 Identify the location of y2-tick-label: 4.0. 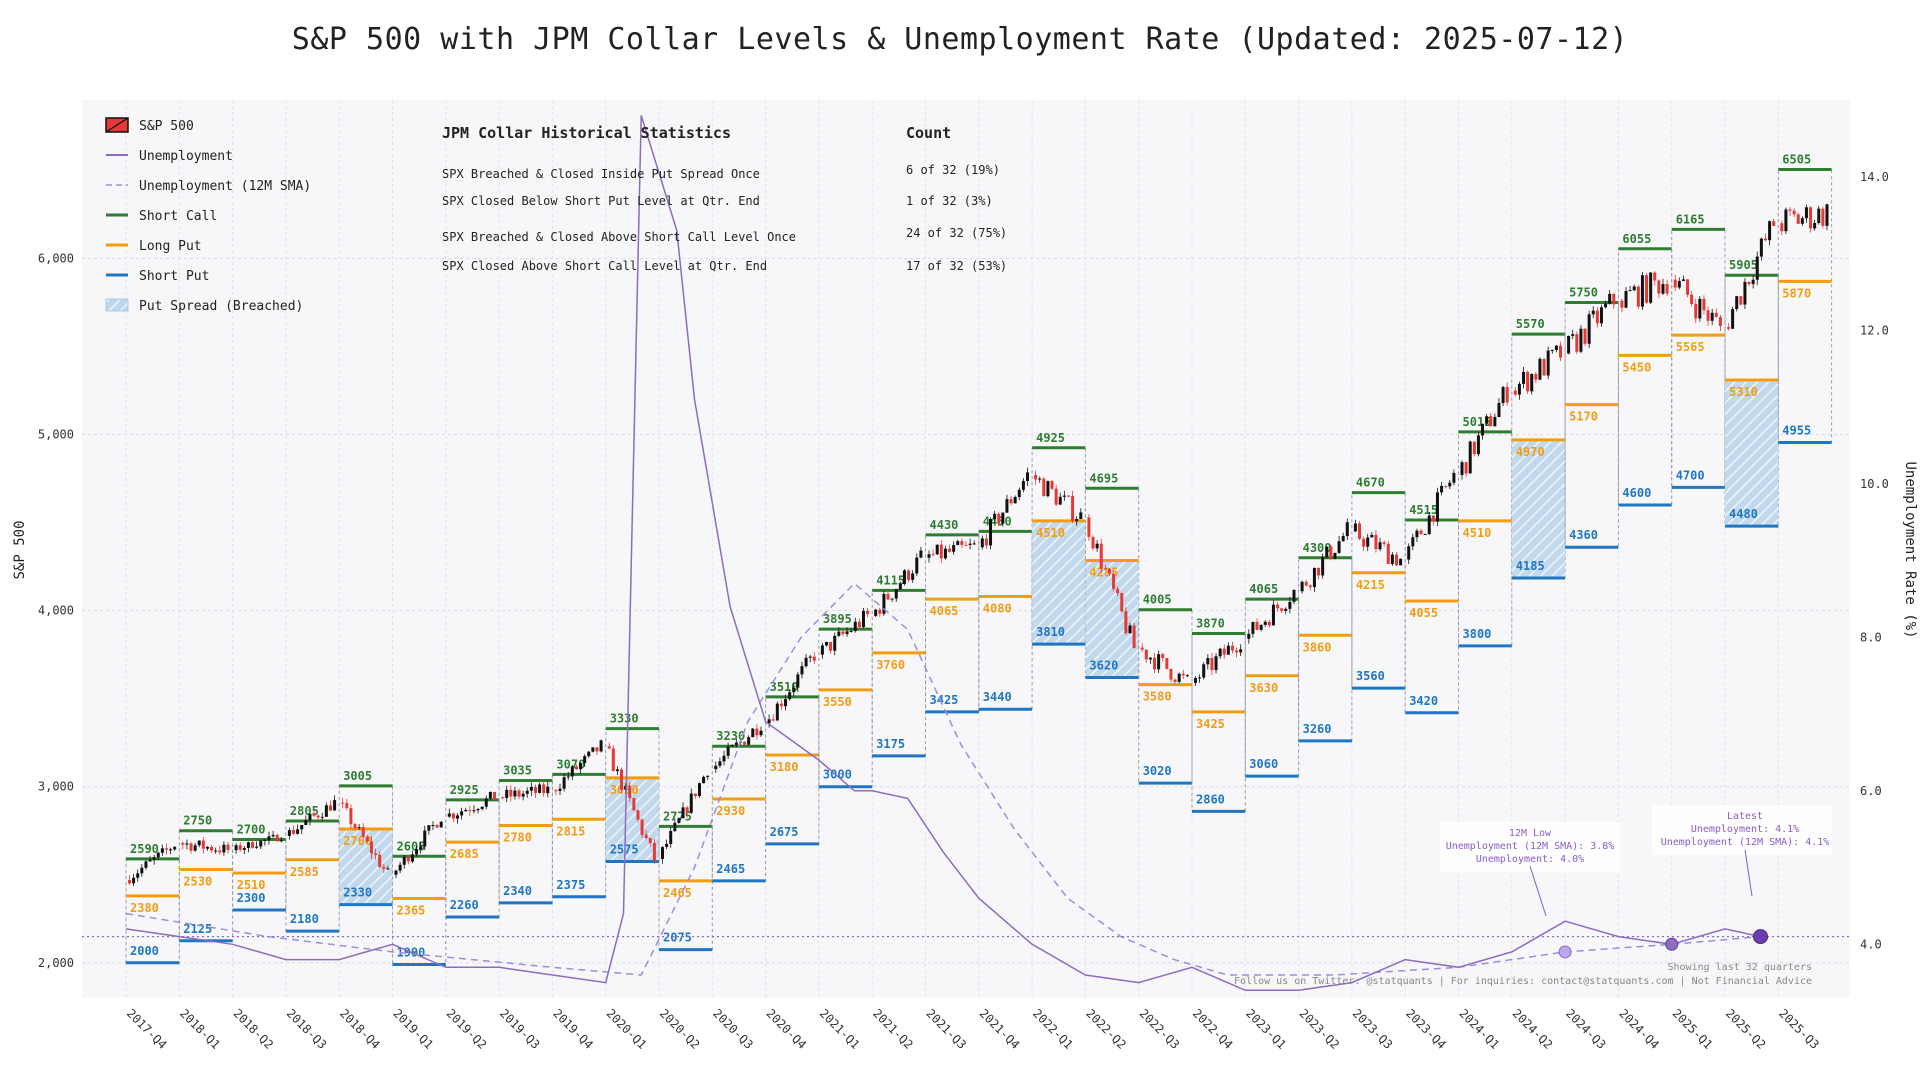
(1871, 944).